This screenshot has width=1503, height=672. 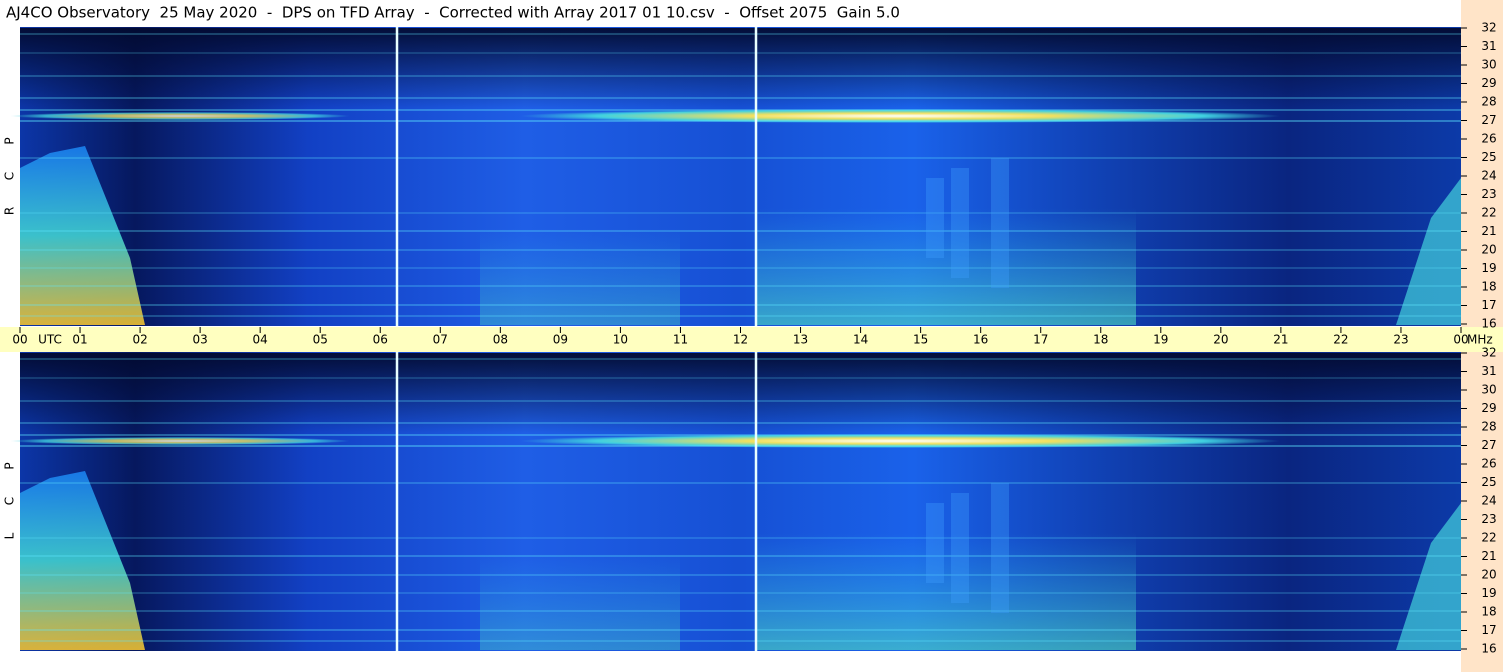 What do you see at coordinates (800, 340) in the screenshot?
I see `hour-label: 13` at bounding box center [800, 340].